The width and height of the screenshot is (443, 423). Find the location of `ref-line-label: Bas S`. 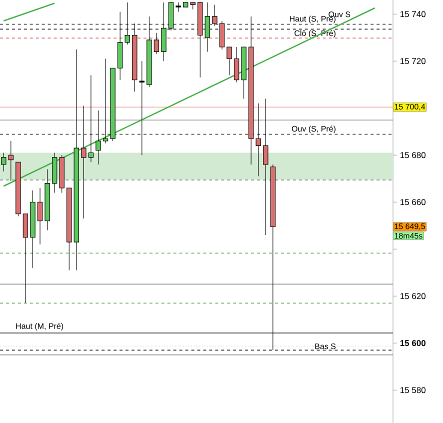

ref-line-label: Bas S is located at coordinates (325, 346).